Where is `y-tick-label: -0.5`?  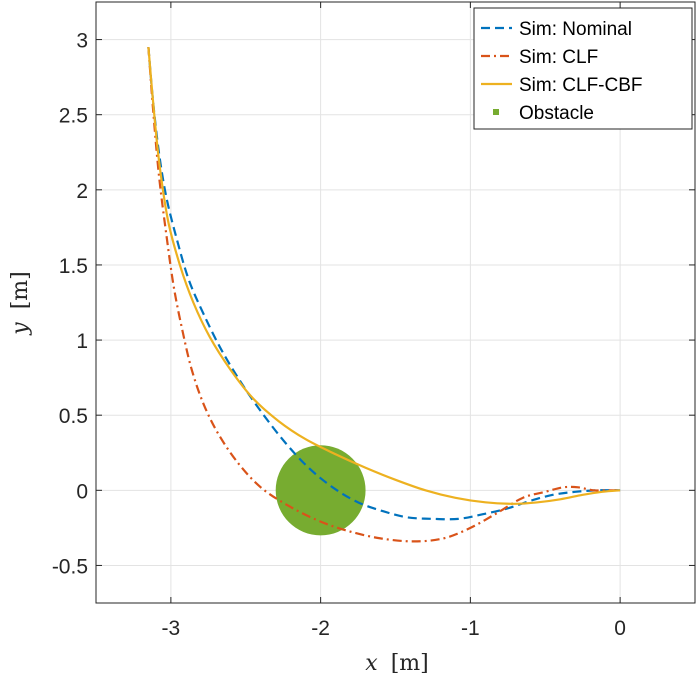
y-tick-label: -0.5 is located at coordinates (70, 566).